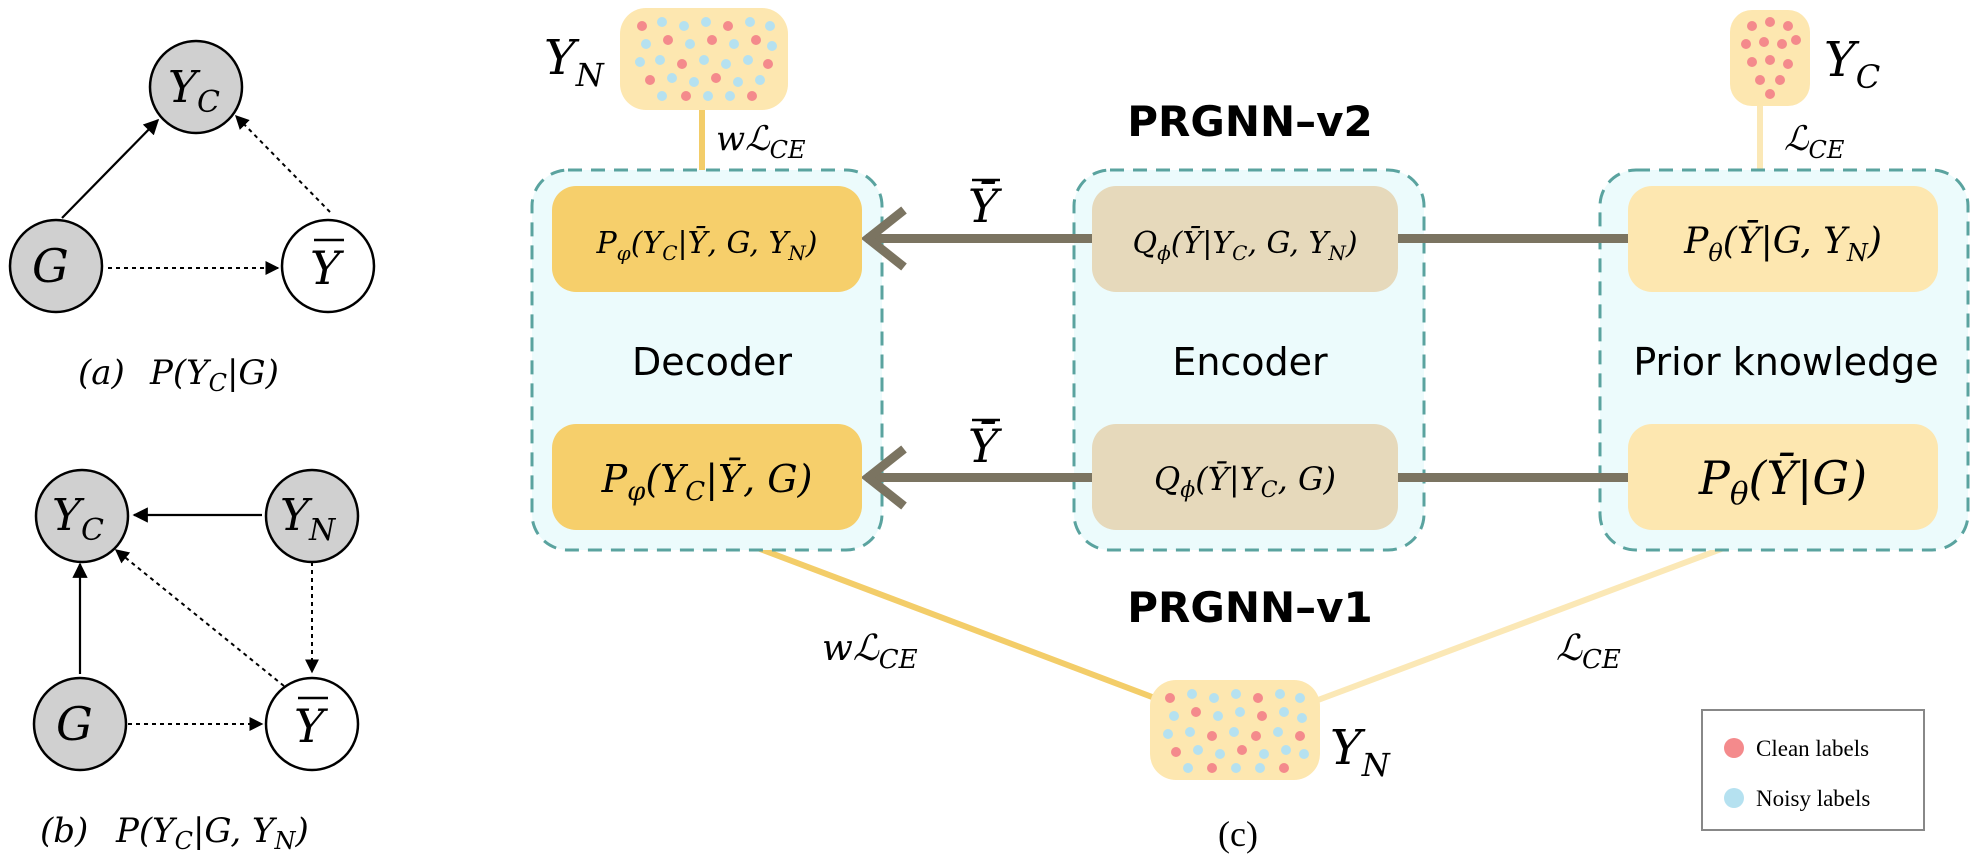 Image resolution: width=1984 pixels, height=868 pixels. Describe the element at coordinates (101, 373) in the screenshot. I see `caption-a-tag: (a)` at that location.